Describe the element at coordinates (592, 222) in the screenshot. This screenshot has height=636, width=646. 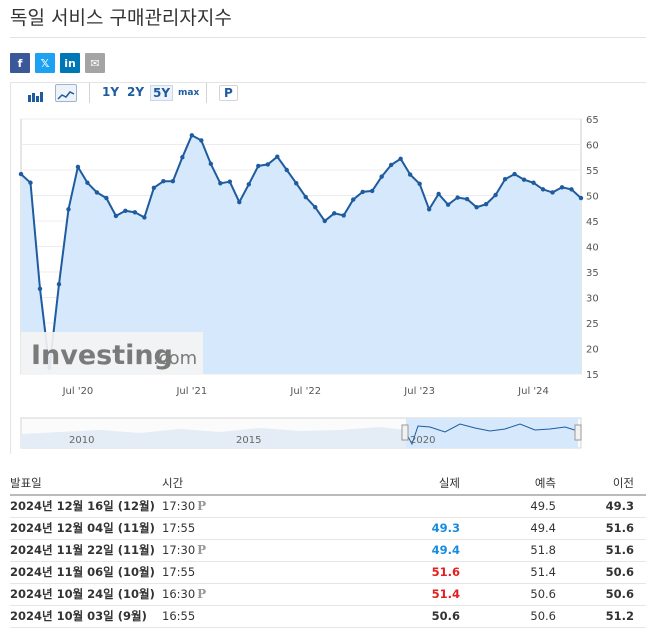
I see `y-tick-label: 45` at that location.